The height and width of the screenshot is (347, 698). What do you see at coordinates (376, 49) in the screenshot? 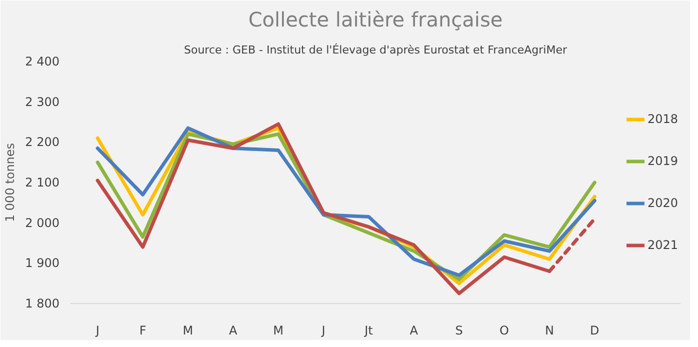
I see `source-note: Source : GEB - Institut de l'Élevage d'après Eurostat et FranceAgriMer` at bounding box center [376, 49].